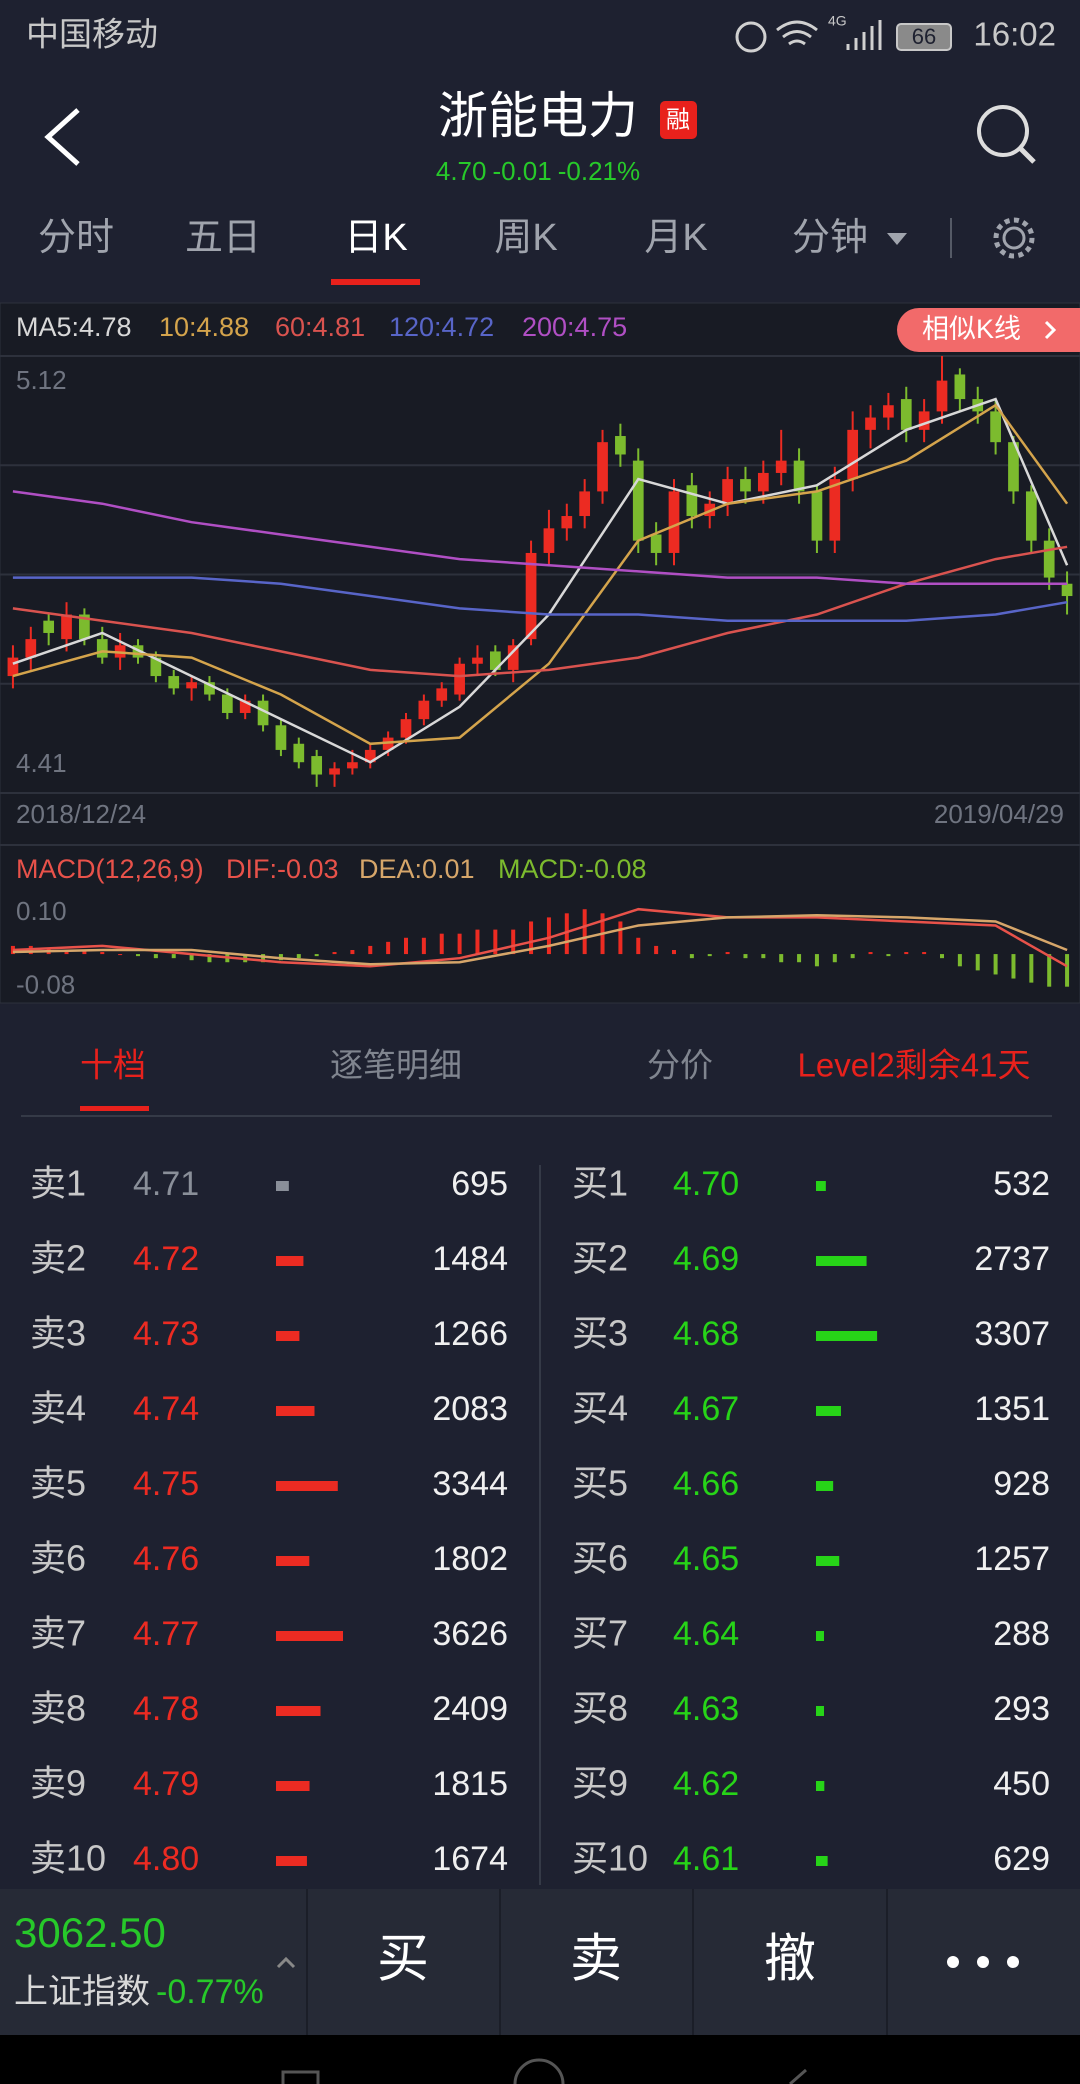  Describe the element at coordinates (1012, 1559) in the screenshot. I see `level-volume: 1257` at that location.